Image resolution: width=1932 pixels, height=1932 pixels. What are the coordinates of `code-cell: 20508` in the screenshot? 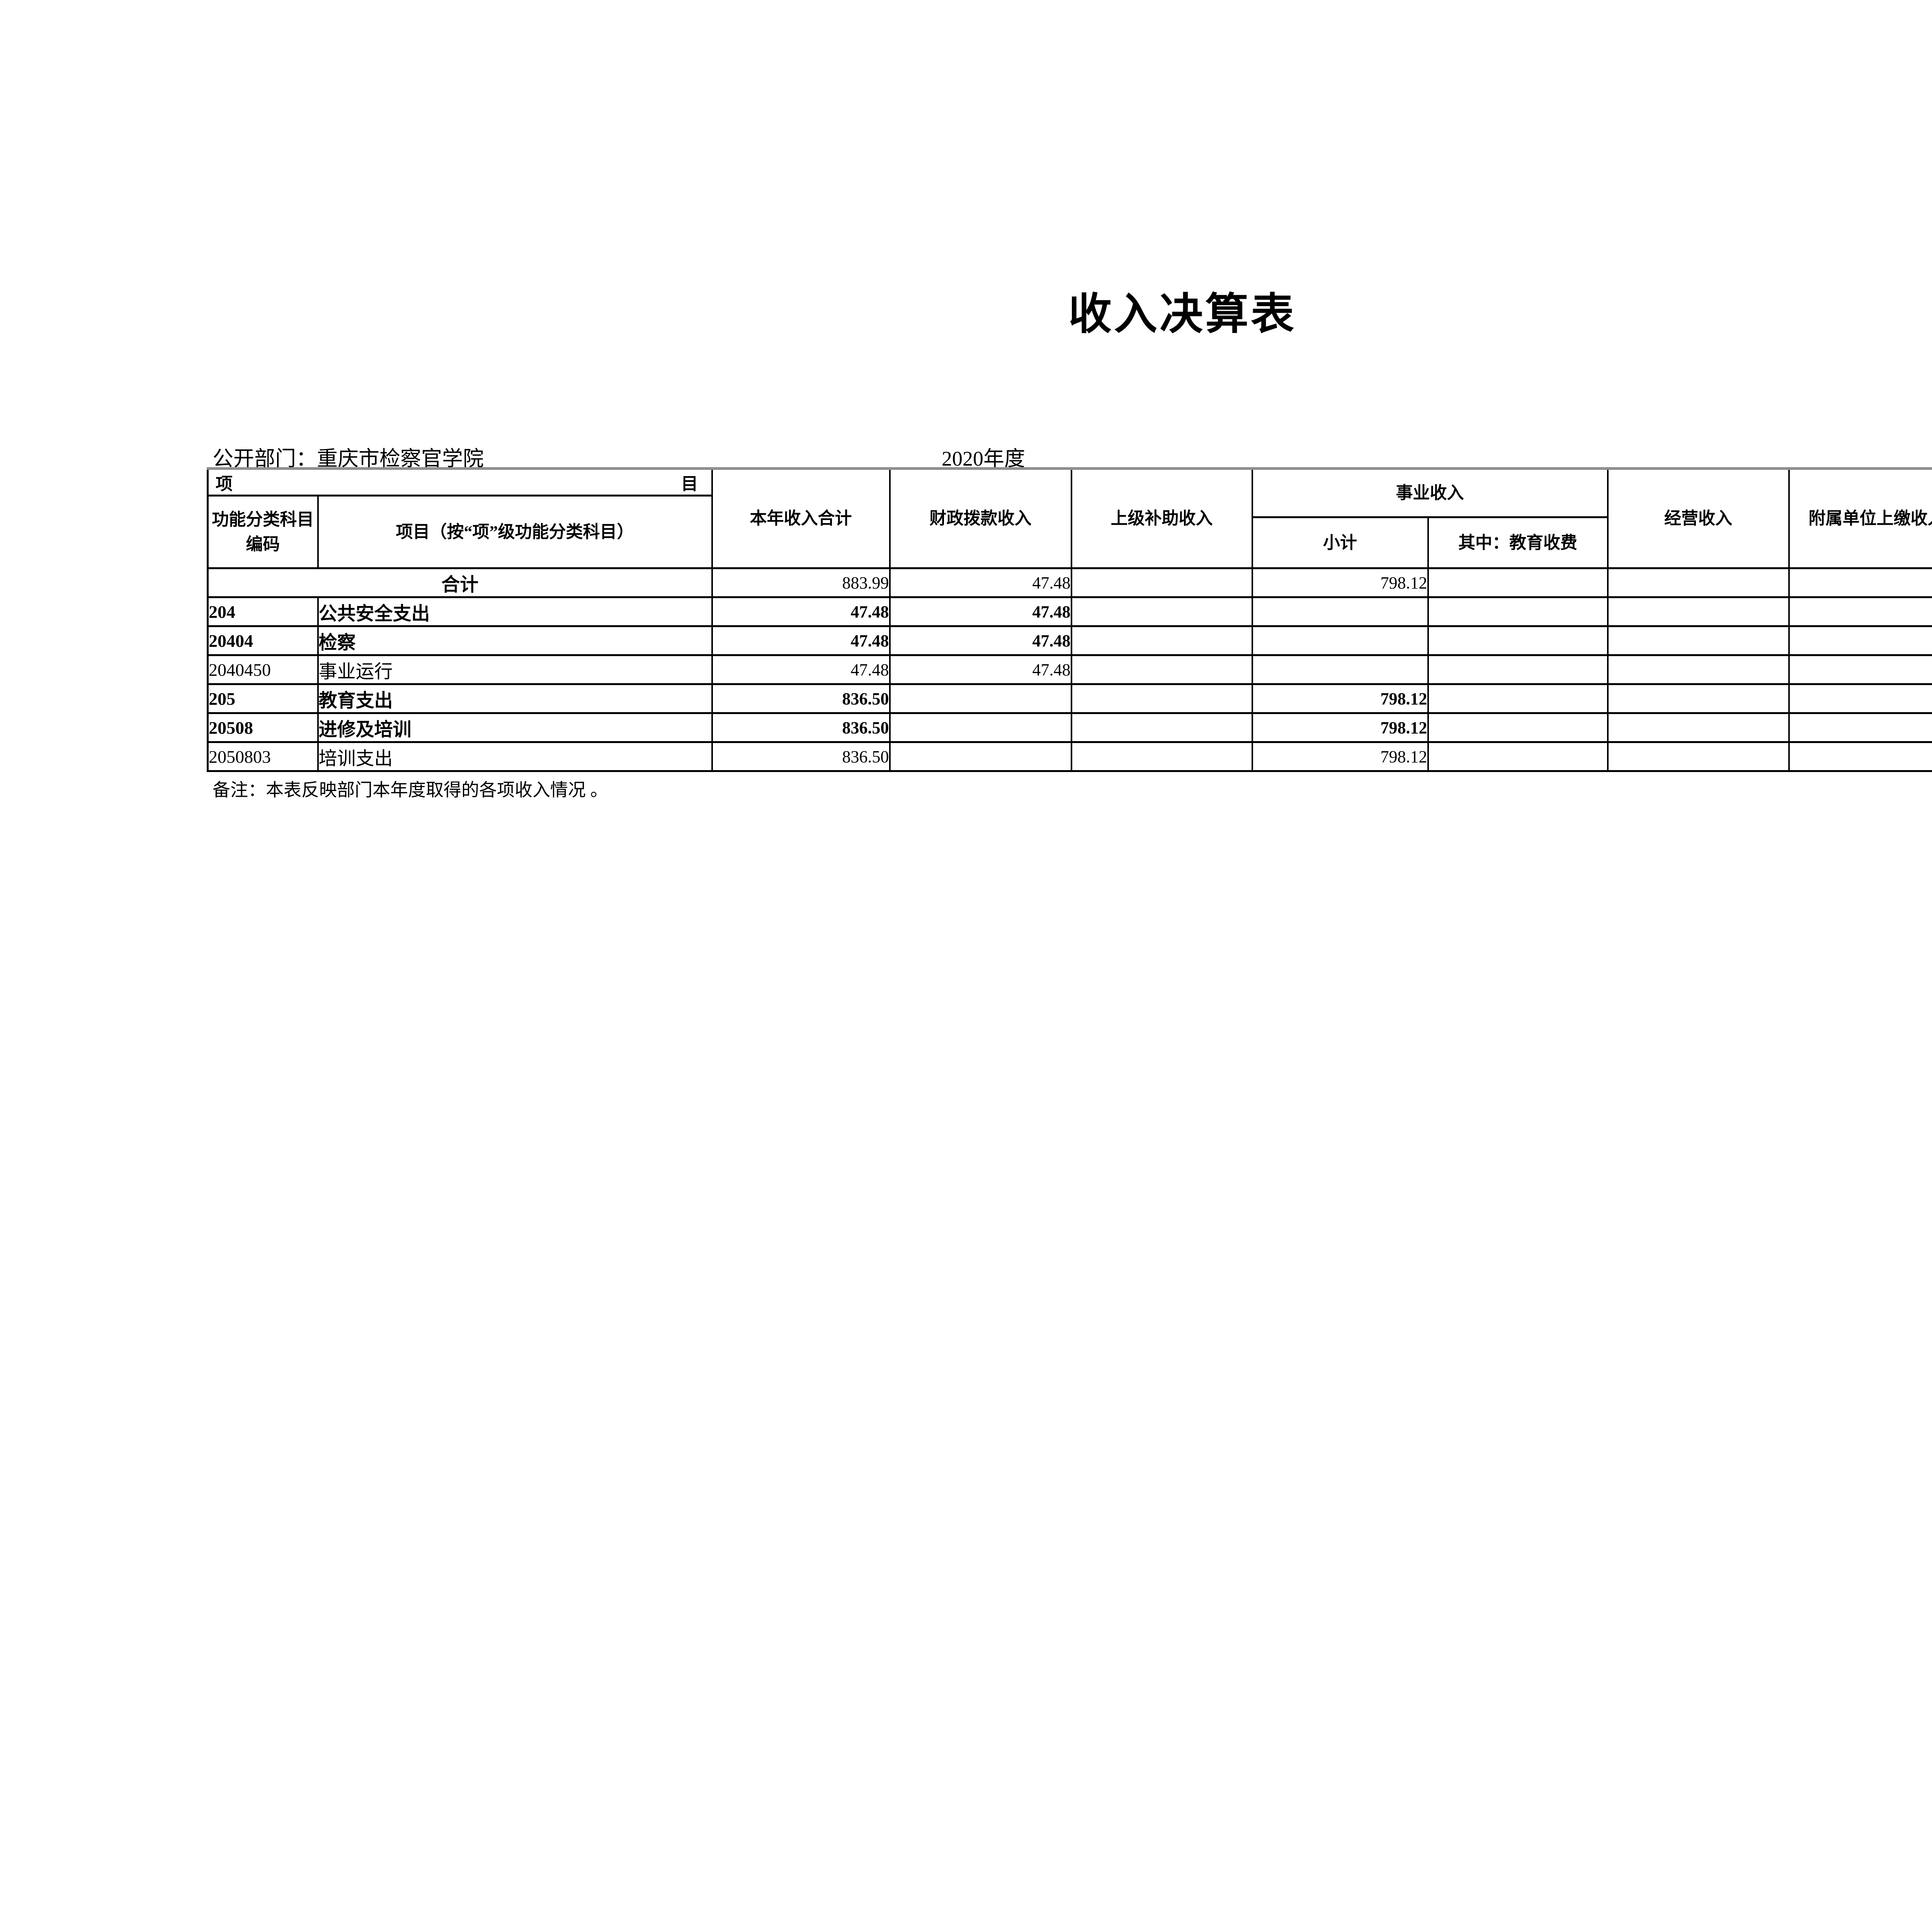 It's located at (263, 727).